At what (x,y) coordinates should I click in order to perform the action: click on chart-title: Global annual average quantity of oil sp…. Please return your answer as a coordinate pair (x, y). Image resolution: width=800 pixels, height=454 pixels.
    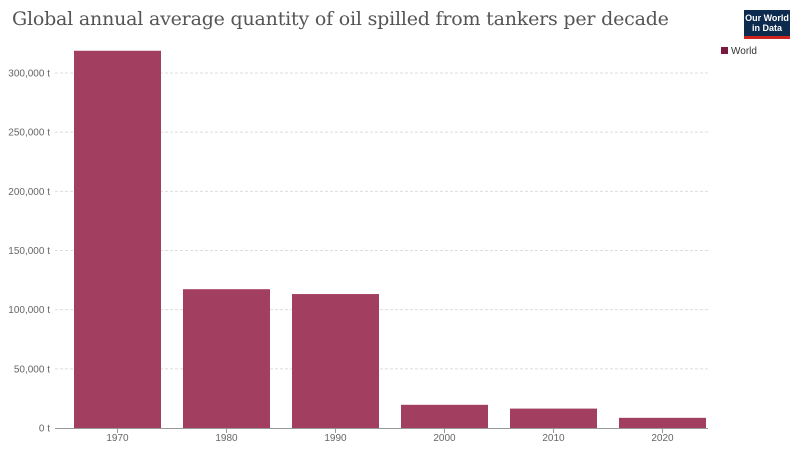
    Looking at the image, I should click on (340, 19).